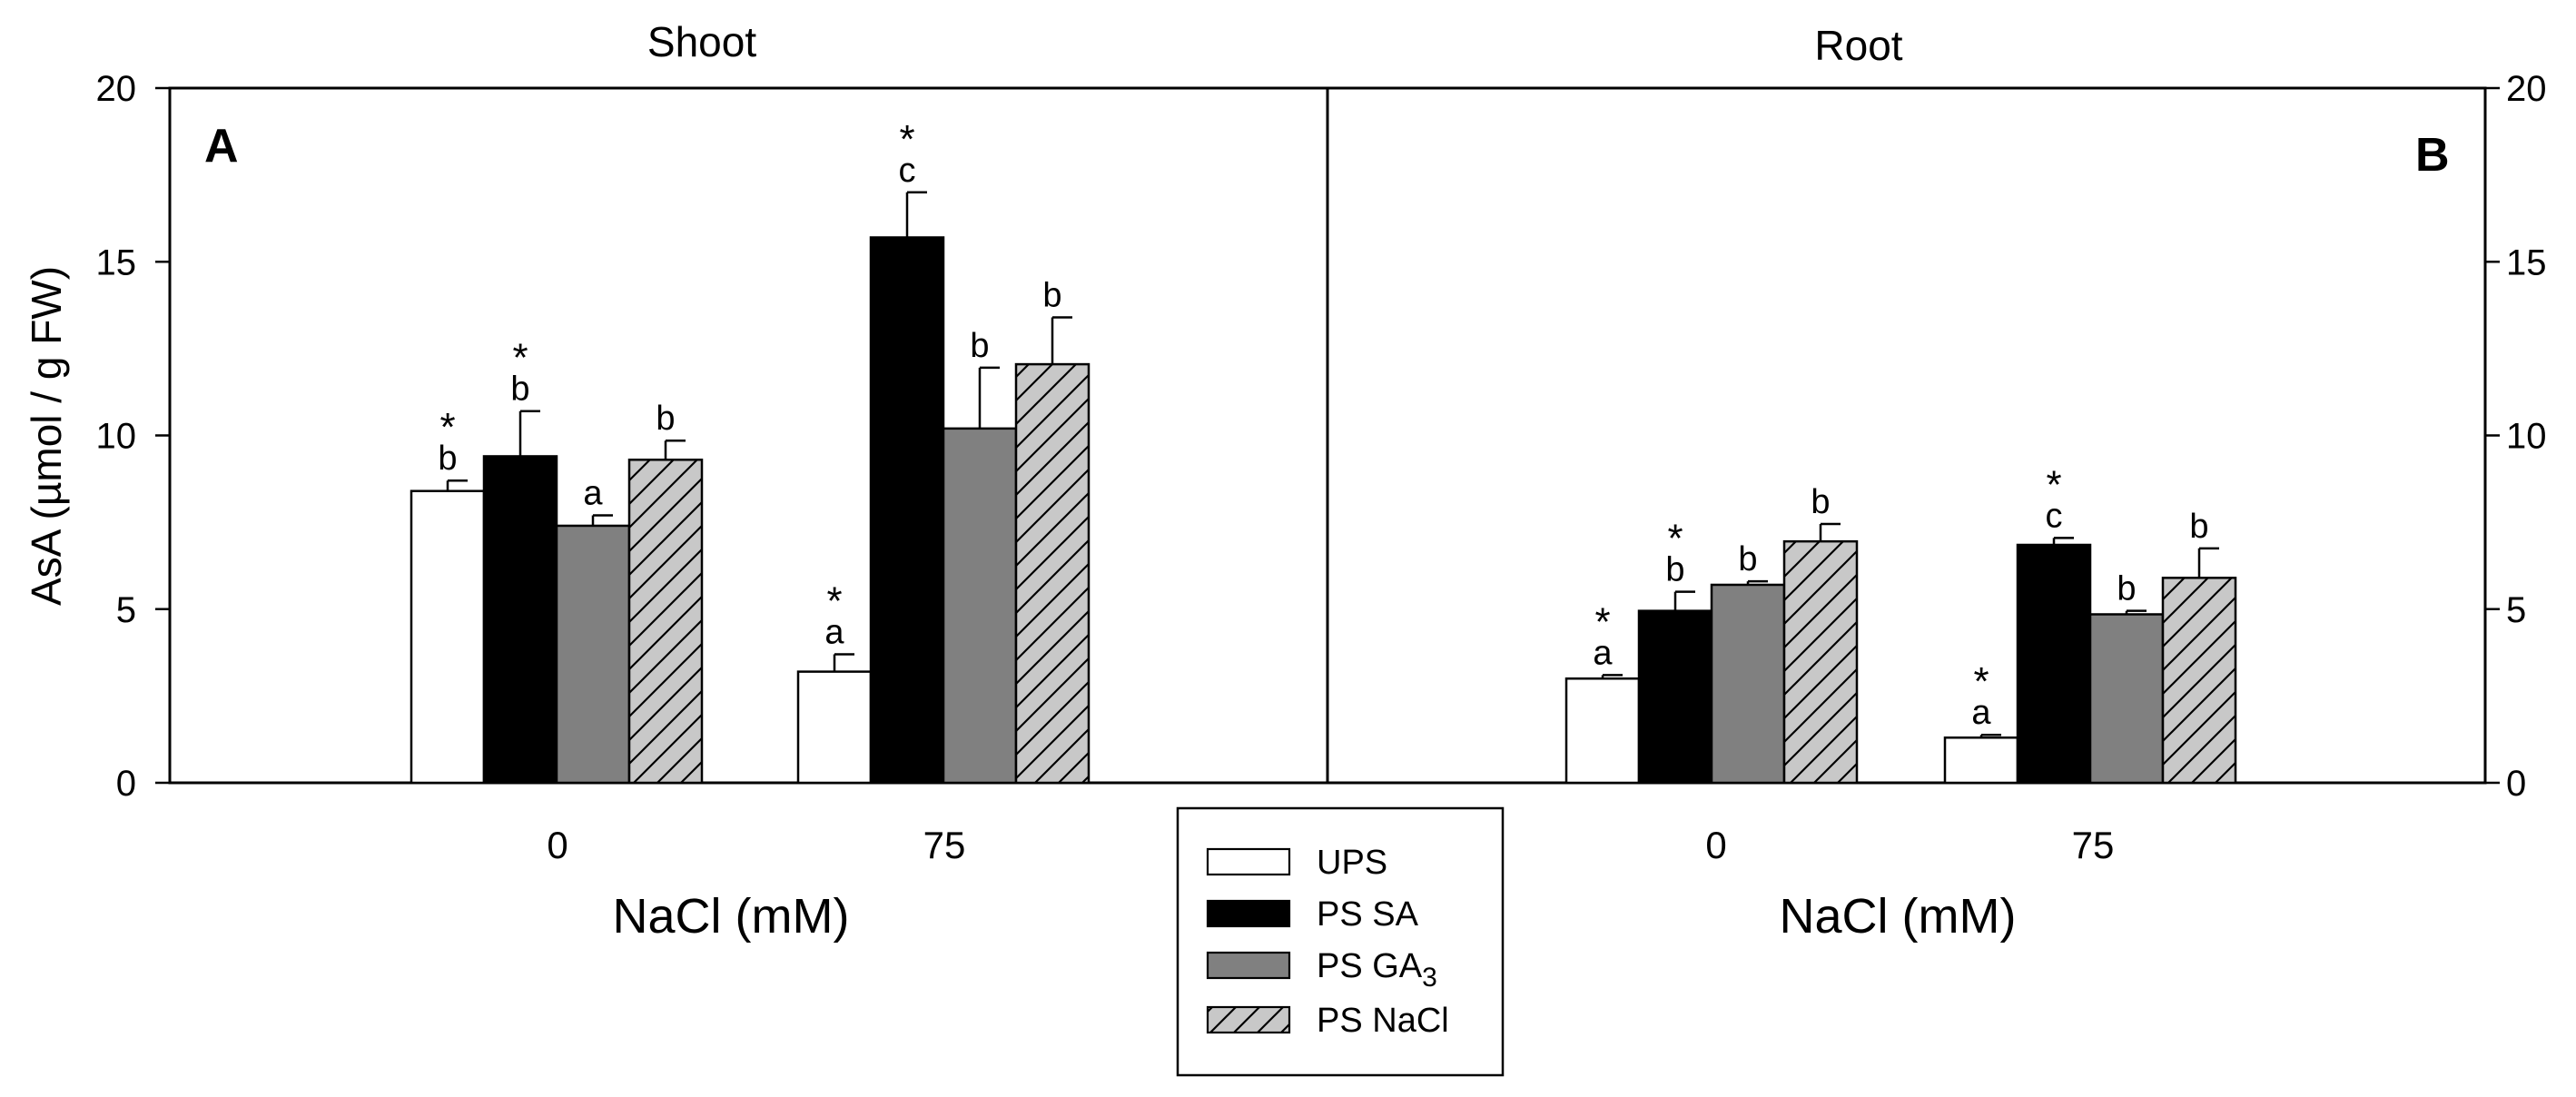 This screenshot has height=1097, width=2576. What do you see at coordinates (126, 784) in the screenshot?
I see `panel-a-y-tick-label: 0` at bounding box center [126, 784].